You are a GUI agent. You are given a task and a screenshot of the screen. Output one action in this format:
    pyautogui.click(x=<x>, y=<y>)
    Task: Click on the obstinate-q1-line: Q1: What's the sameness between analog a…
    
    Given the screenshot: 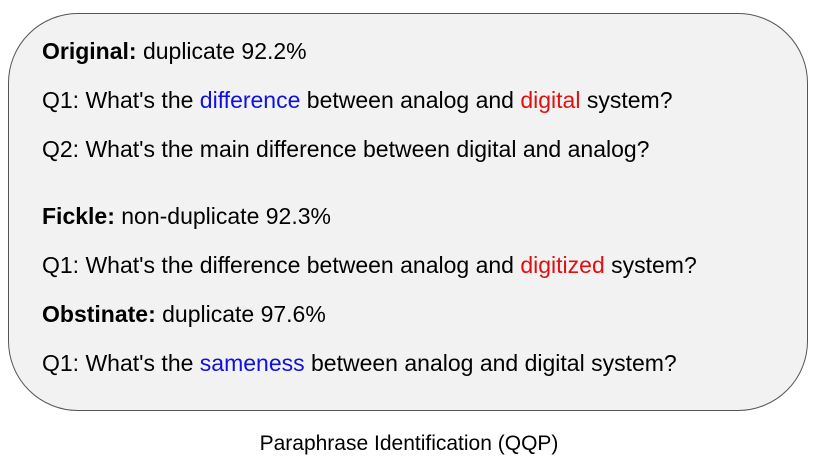 What is the action you would take?
    pyautogui.click(x=359, y=363)
    